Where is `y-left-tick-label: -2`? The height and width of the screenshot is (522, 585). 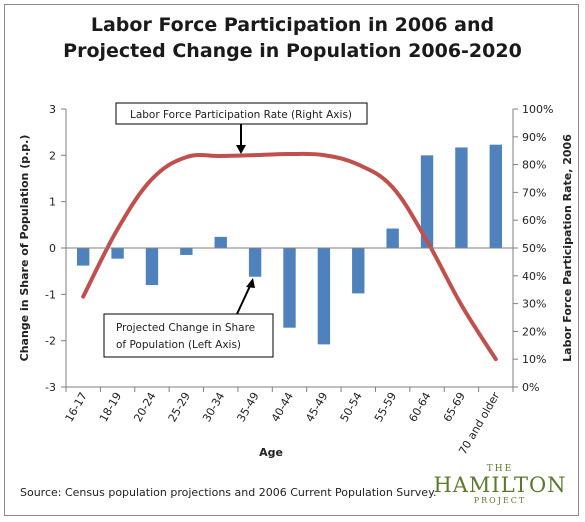
y-left-tick-label: -2 is located at coordinates (50, 341).